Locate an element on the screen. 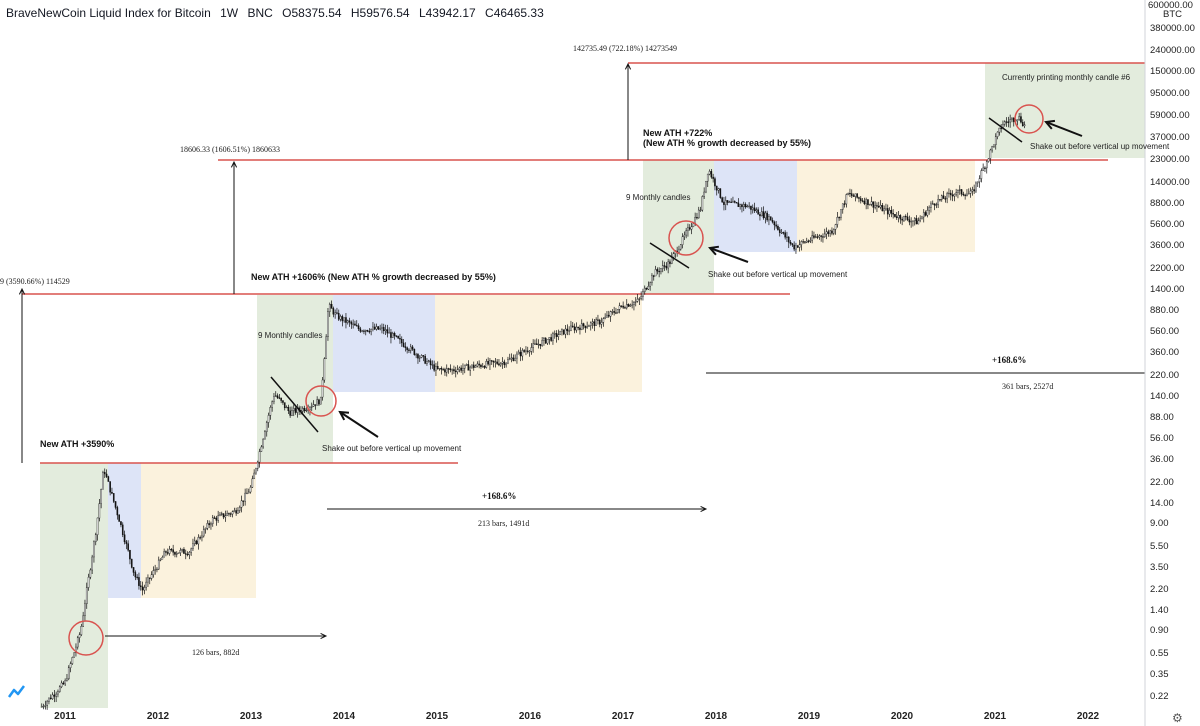  settings-gear-icon: ⚙ is located at coordinates (1177, 718).